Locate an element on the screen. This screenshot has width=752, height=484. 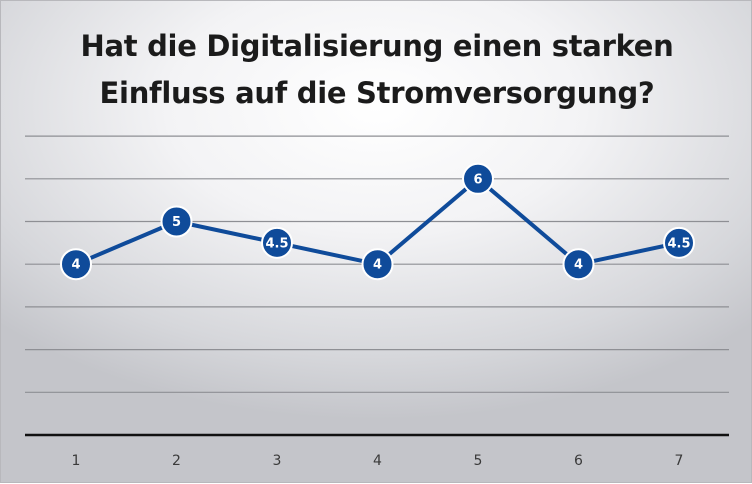
data-point-6: 4 is located at coordinates (578, 264).